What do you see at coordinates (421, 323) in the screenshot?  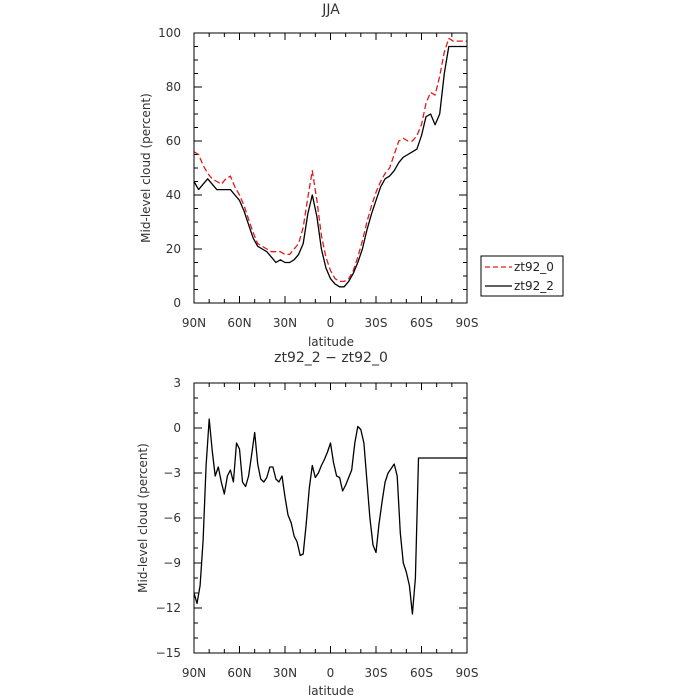 I see `top-x-tick-label: 60S` at bounding box center [421, 323].